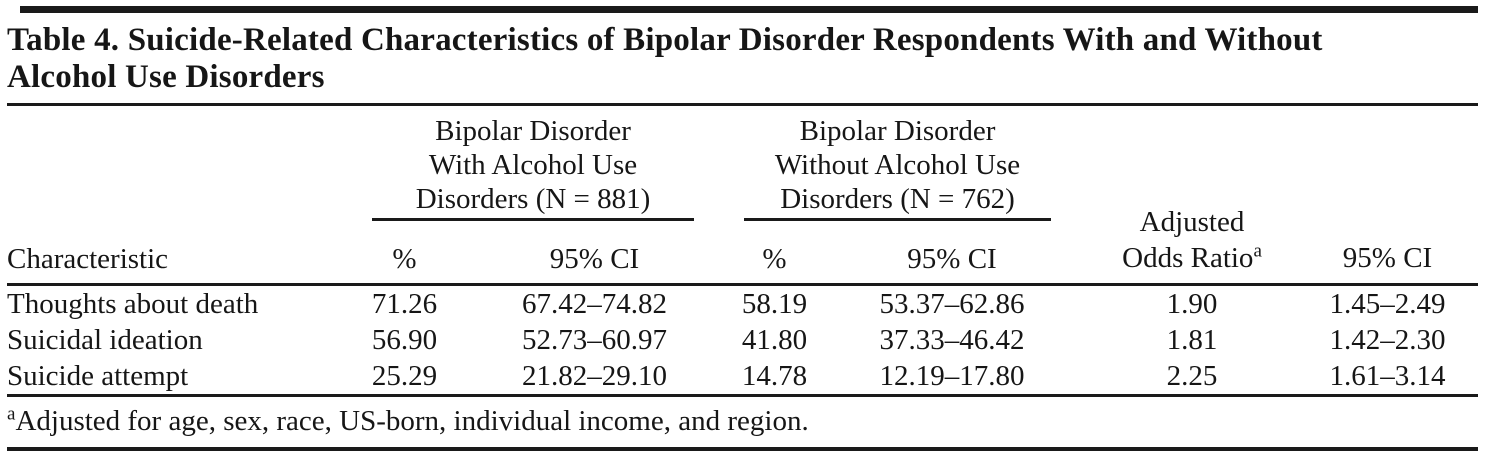 The width and height of the screenshot is (1485, 453). I want to click on ci2-cell: 53.37–62.86, so click(952, 304).